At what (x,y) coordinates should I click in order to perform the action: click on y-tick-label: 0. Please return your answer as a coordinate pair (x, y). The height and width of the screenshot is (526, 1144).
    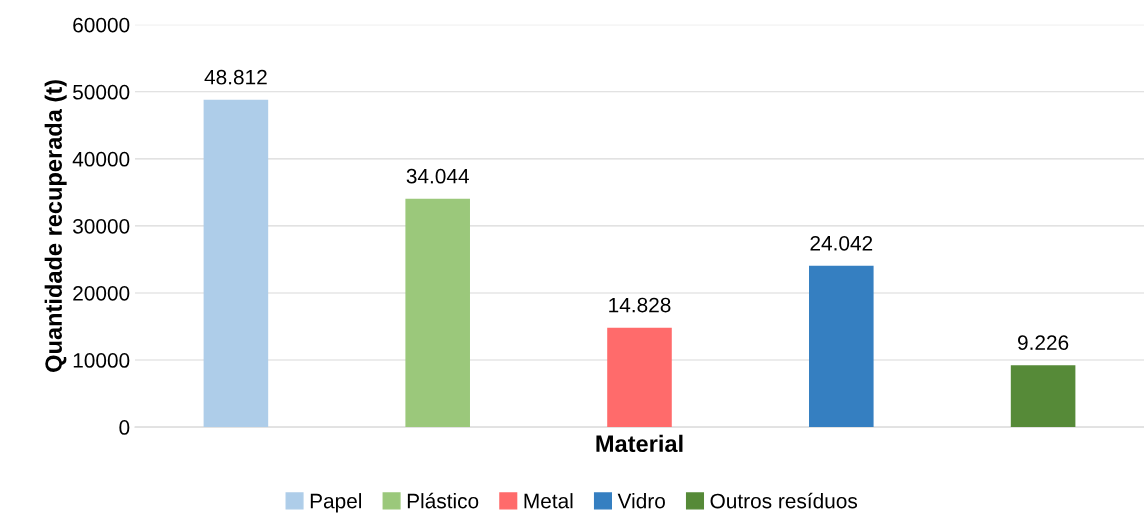
    Looking at the image, I should click on (124, 427).